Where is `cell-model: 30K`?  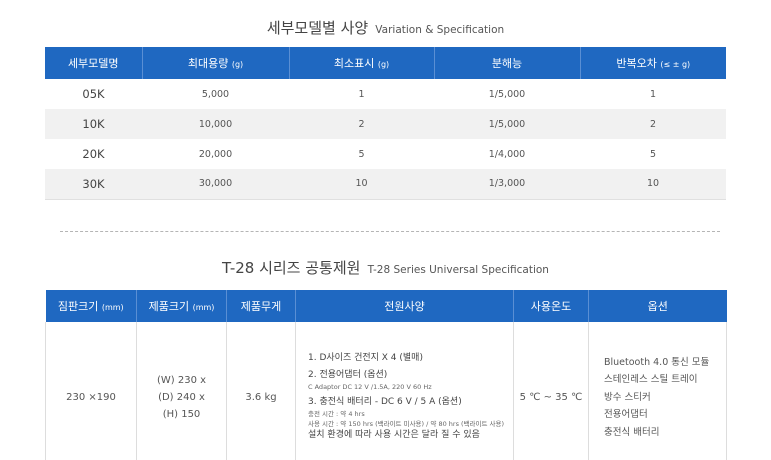 cell-model: 30K is located at coordinates (93, 184).